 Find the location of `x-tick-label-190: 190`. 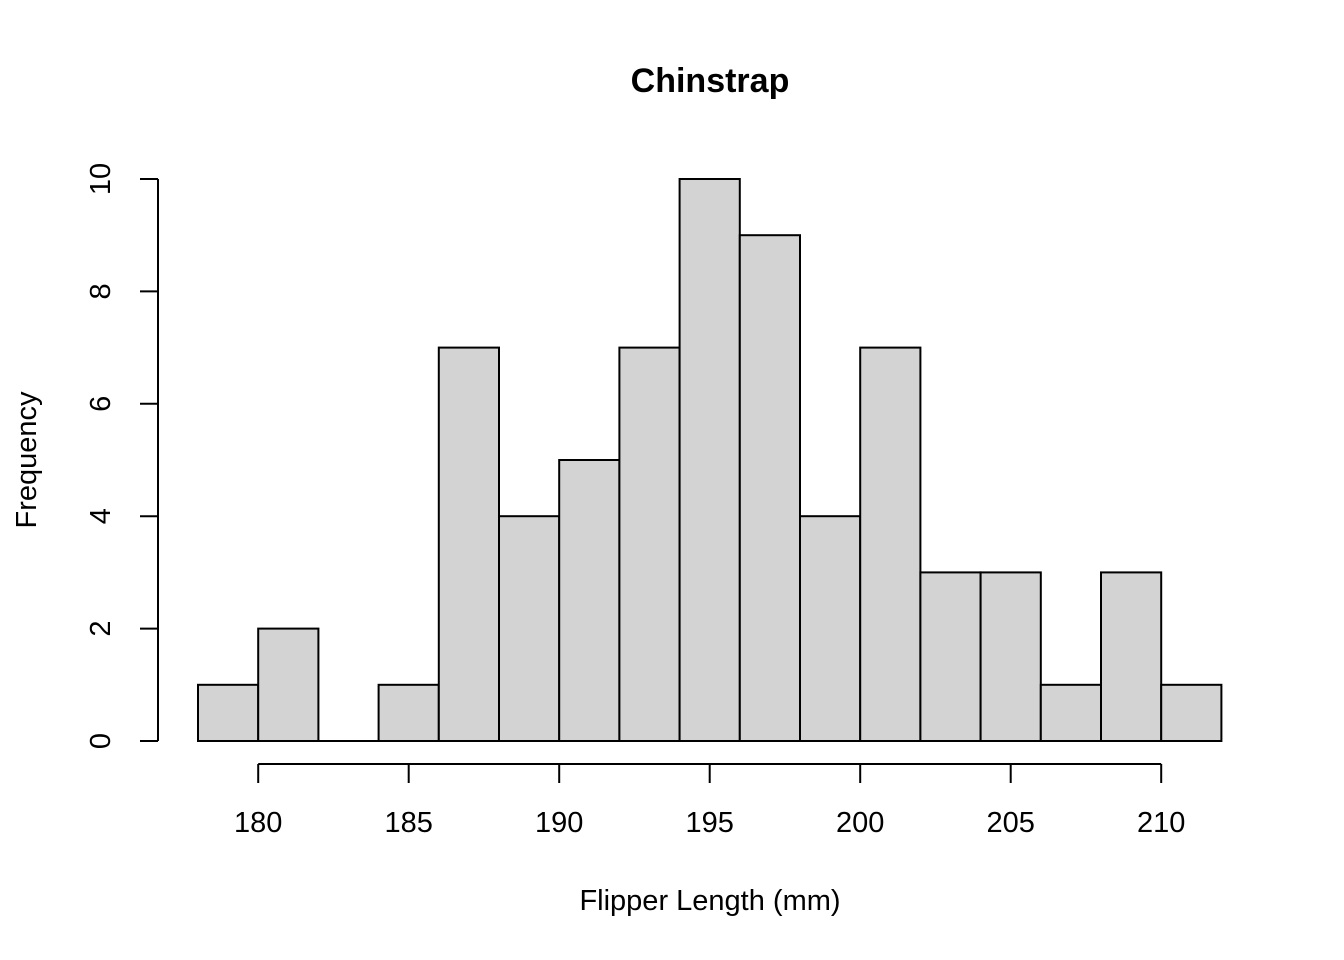

x-tick-label-190: 190 is located at coordinates (559, 823).